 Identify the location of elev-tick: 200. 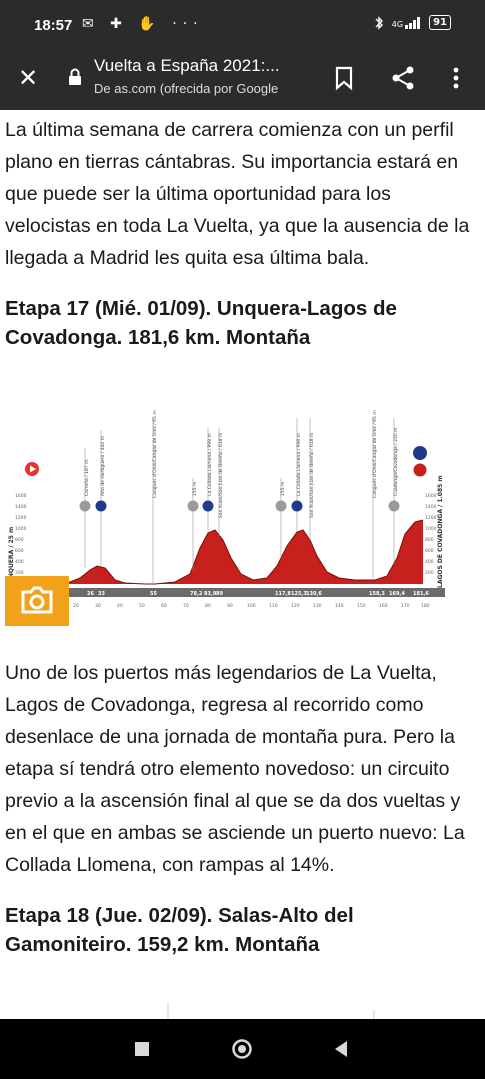
(19, 573).